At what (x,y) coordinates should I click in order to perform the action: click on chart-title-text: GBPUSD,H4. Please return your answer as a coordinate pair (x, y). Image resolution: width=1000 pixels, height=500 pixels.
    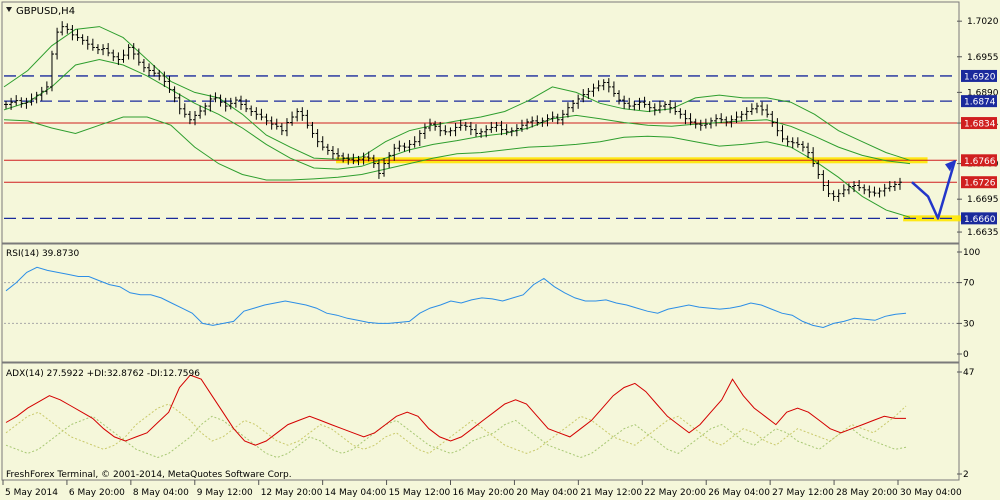
    Looking at the image, I should click on (45, 11).